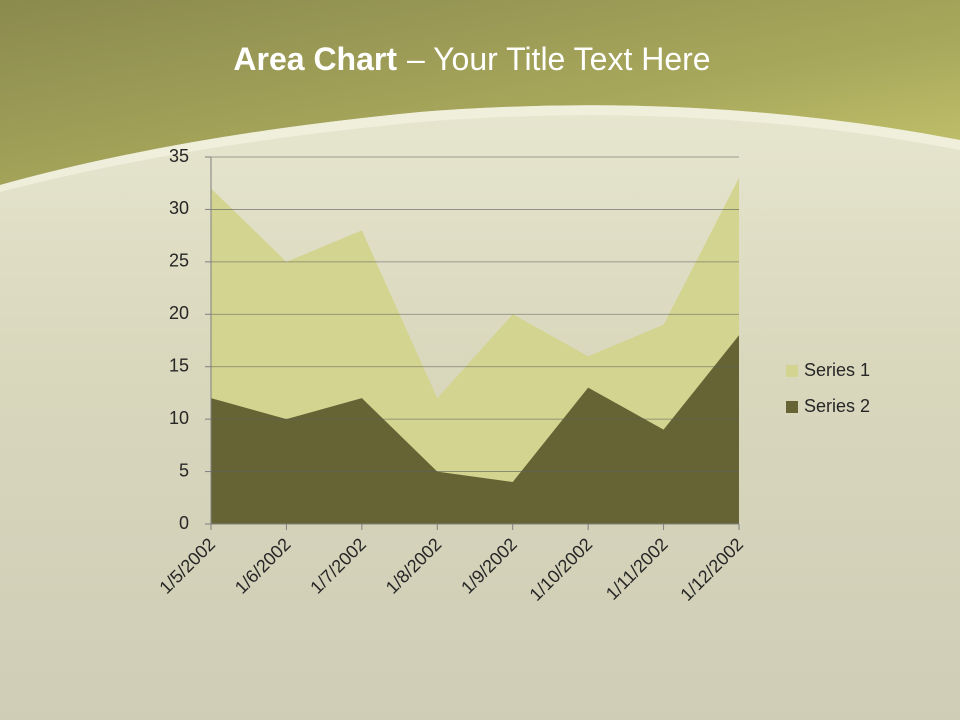 The height and width of the screenshot is (720, 960). Describe the element at coordinates (184, 470) in the screenshot. I see `y-tick-label: 5` at that location.